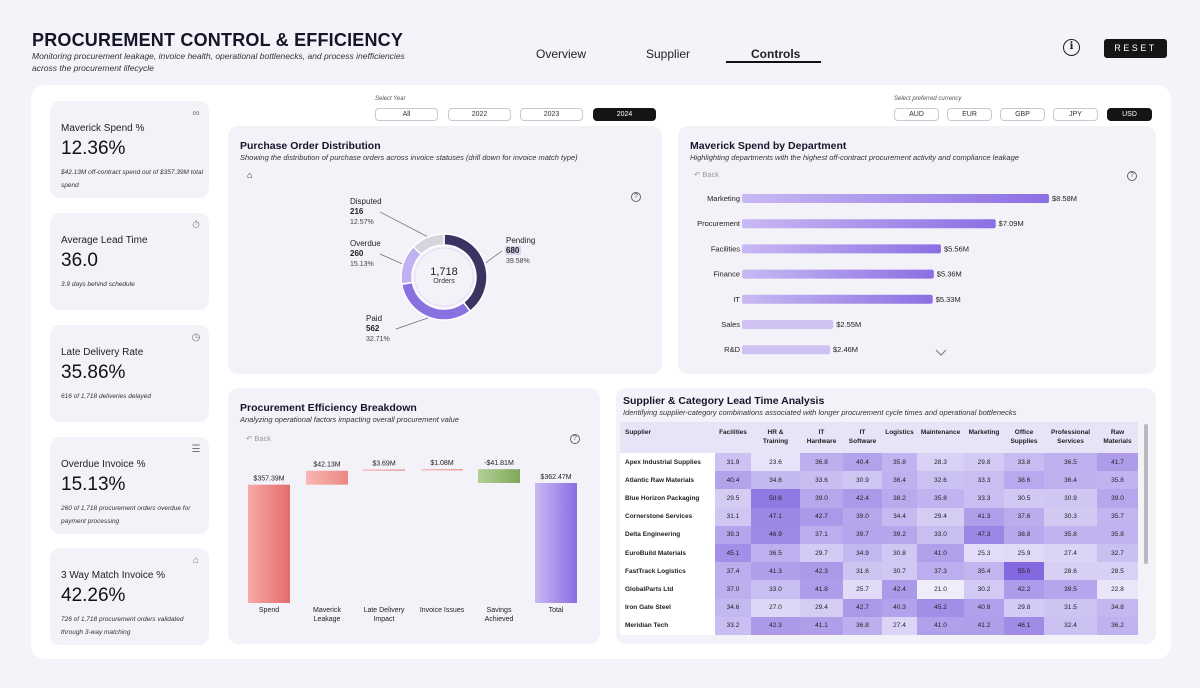 The width and height of the screenshot is (1200, 688). I want to click on heatmap-cell: 25.3, so click(984, 553).